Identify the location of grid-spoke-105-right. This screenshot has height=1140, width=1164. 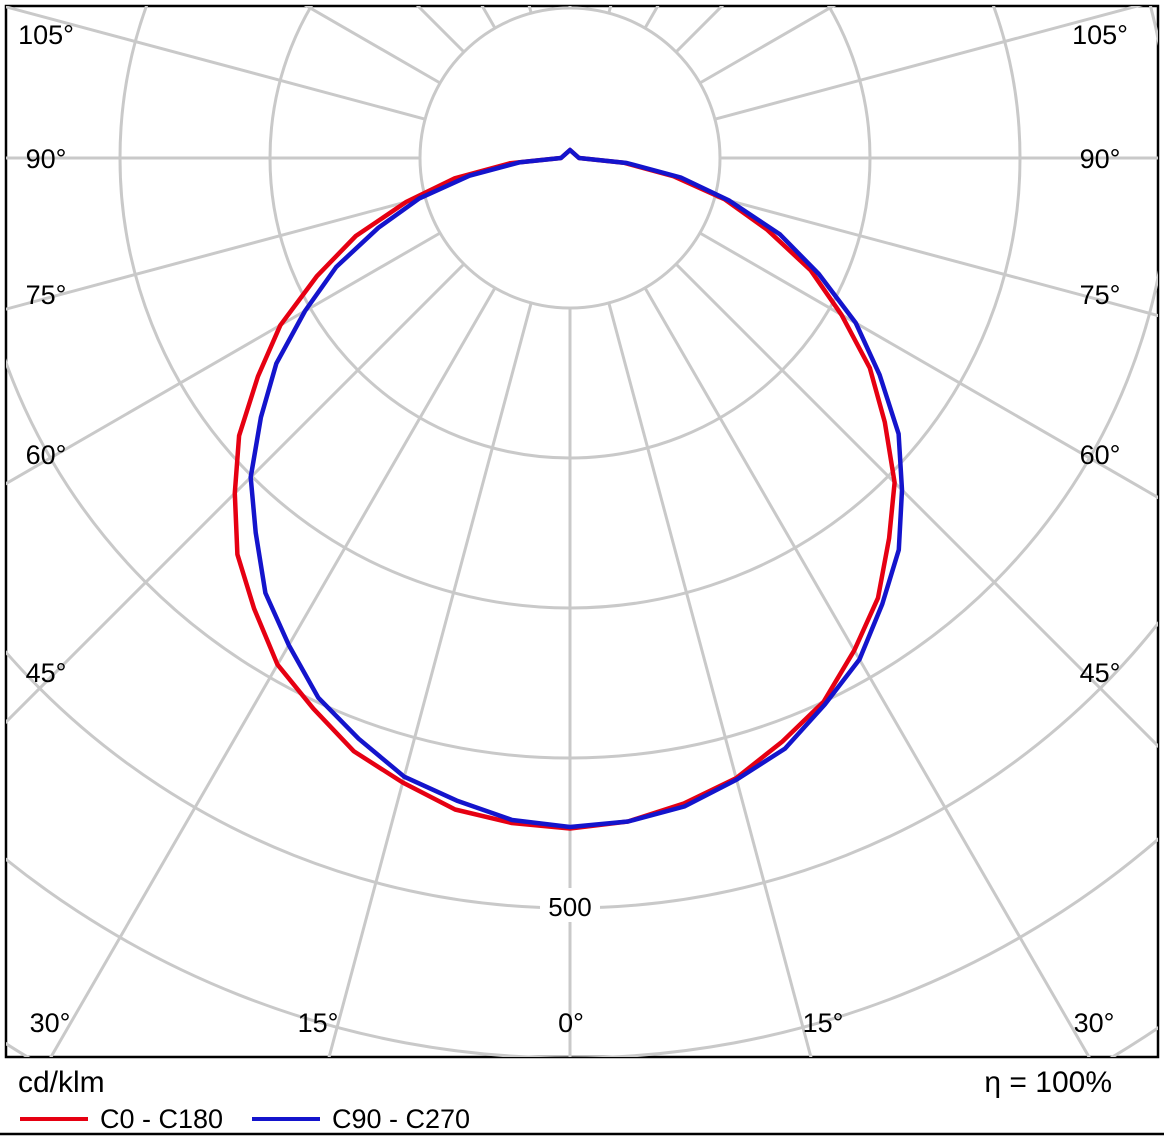
(929, 63).